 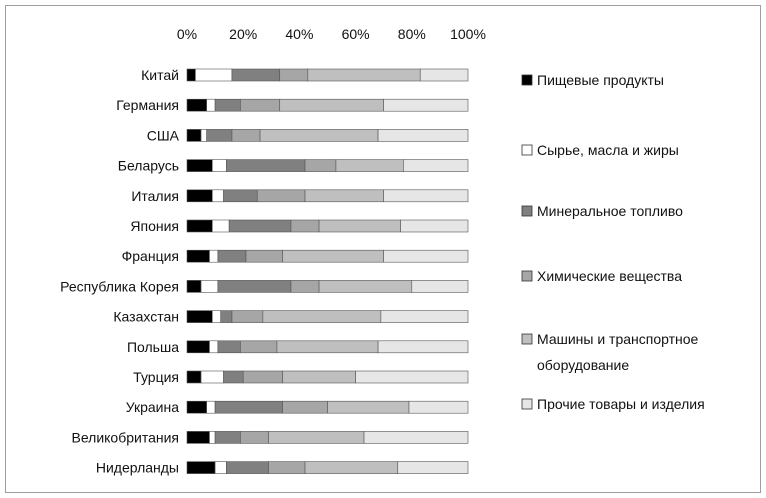 What do you see at coordinates (468, 34) in the screenshot?
I see `x-tick-label: 100%` at bounding box center [468, 34].